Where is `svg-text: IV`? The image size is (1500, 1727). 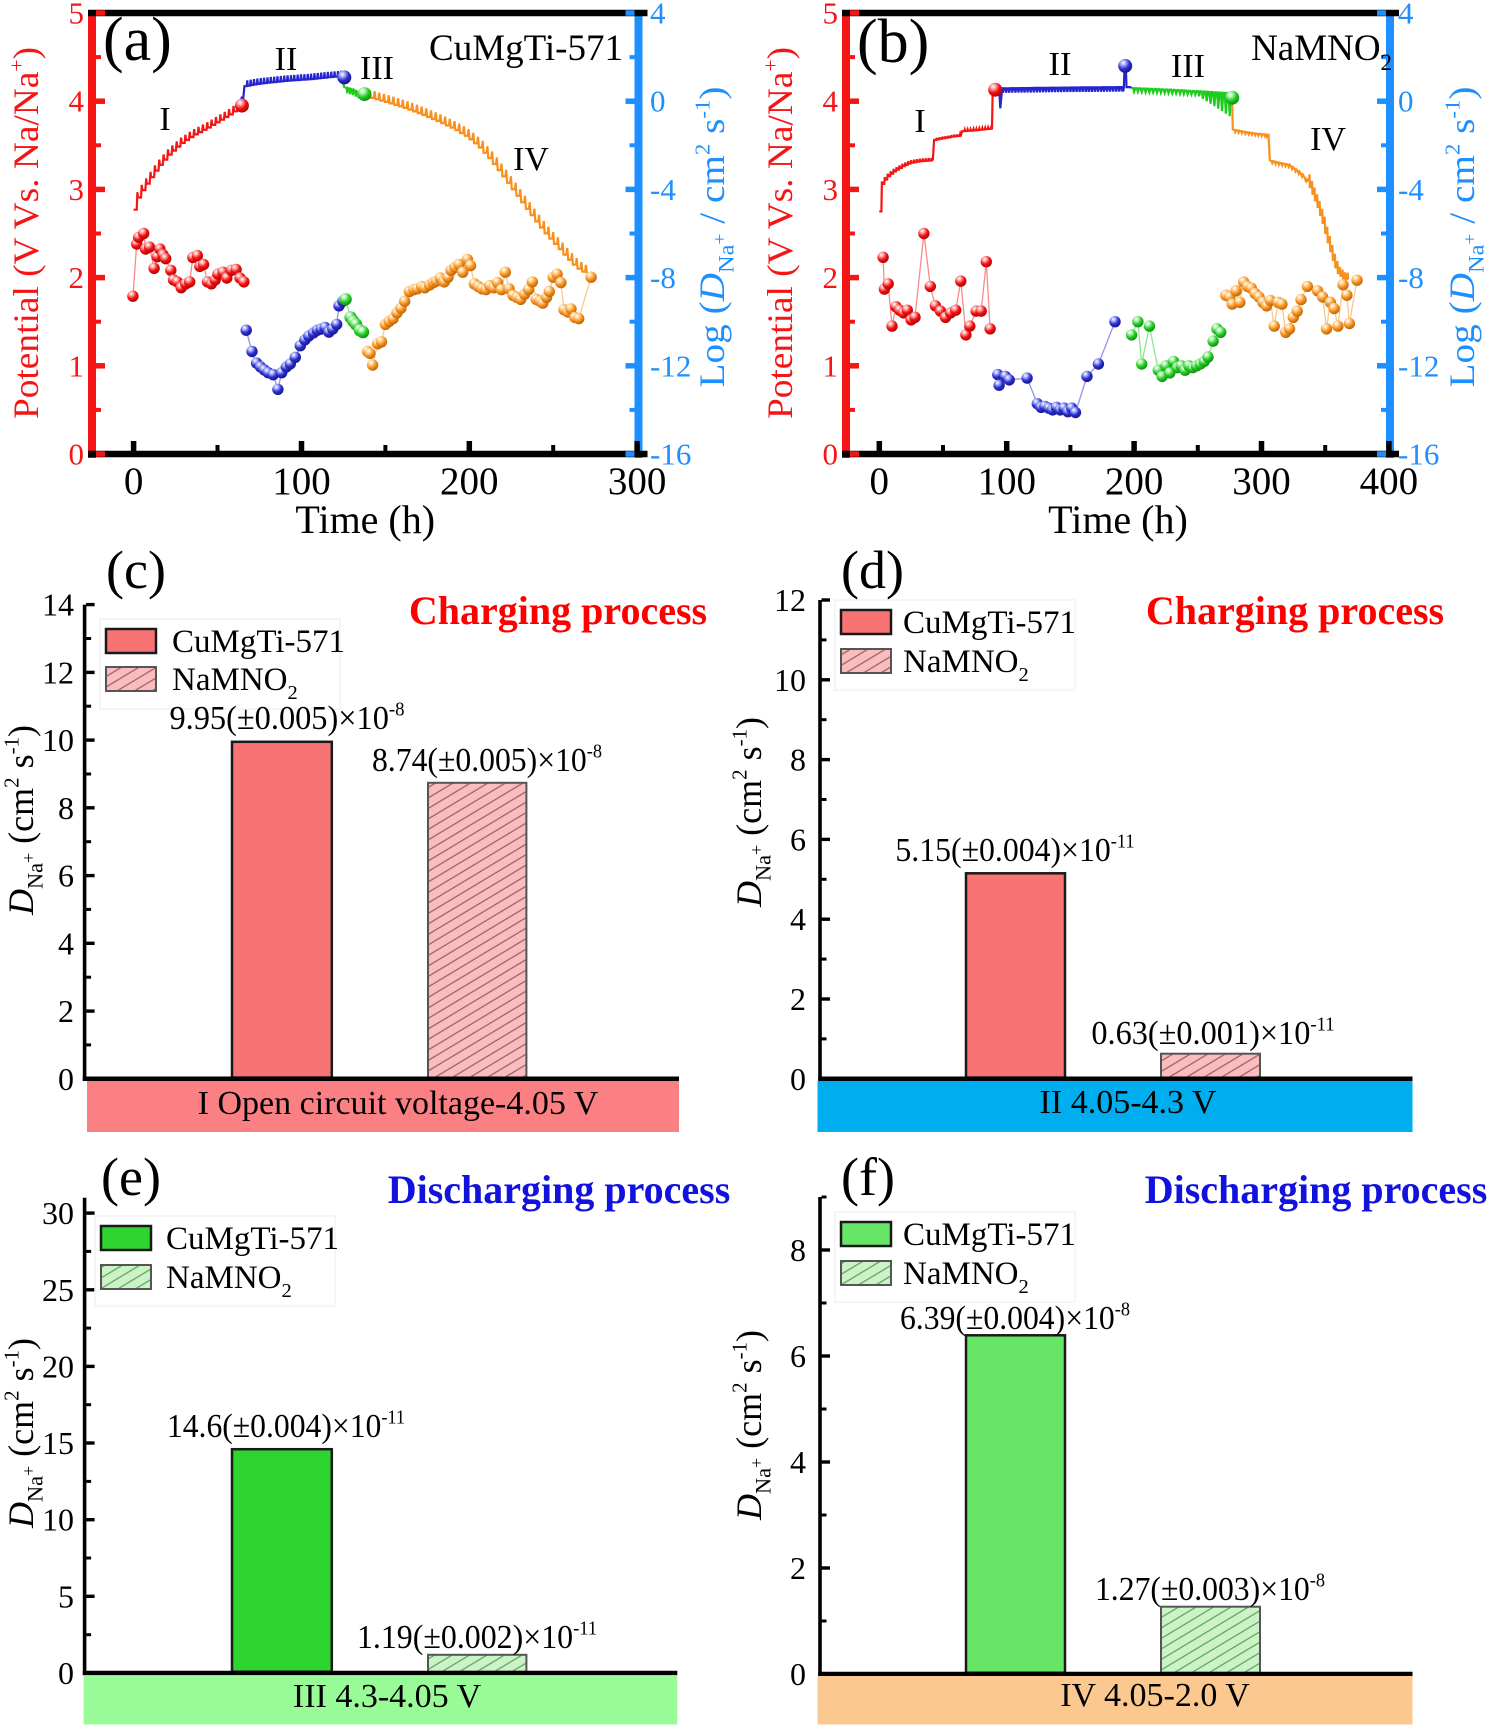 svg-text: IV is located at coordinates (531, 159).